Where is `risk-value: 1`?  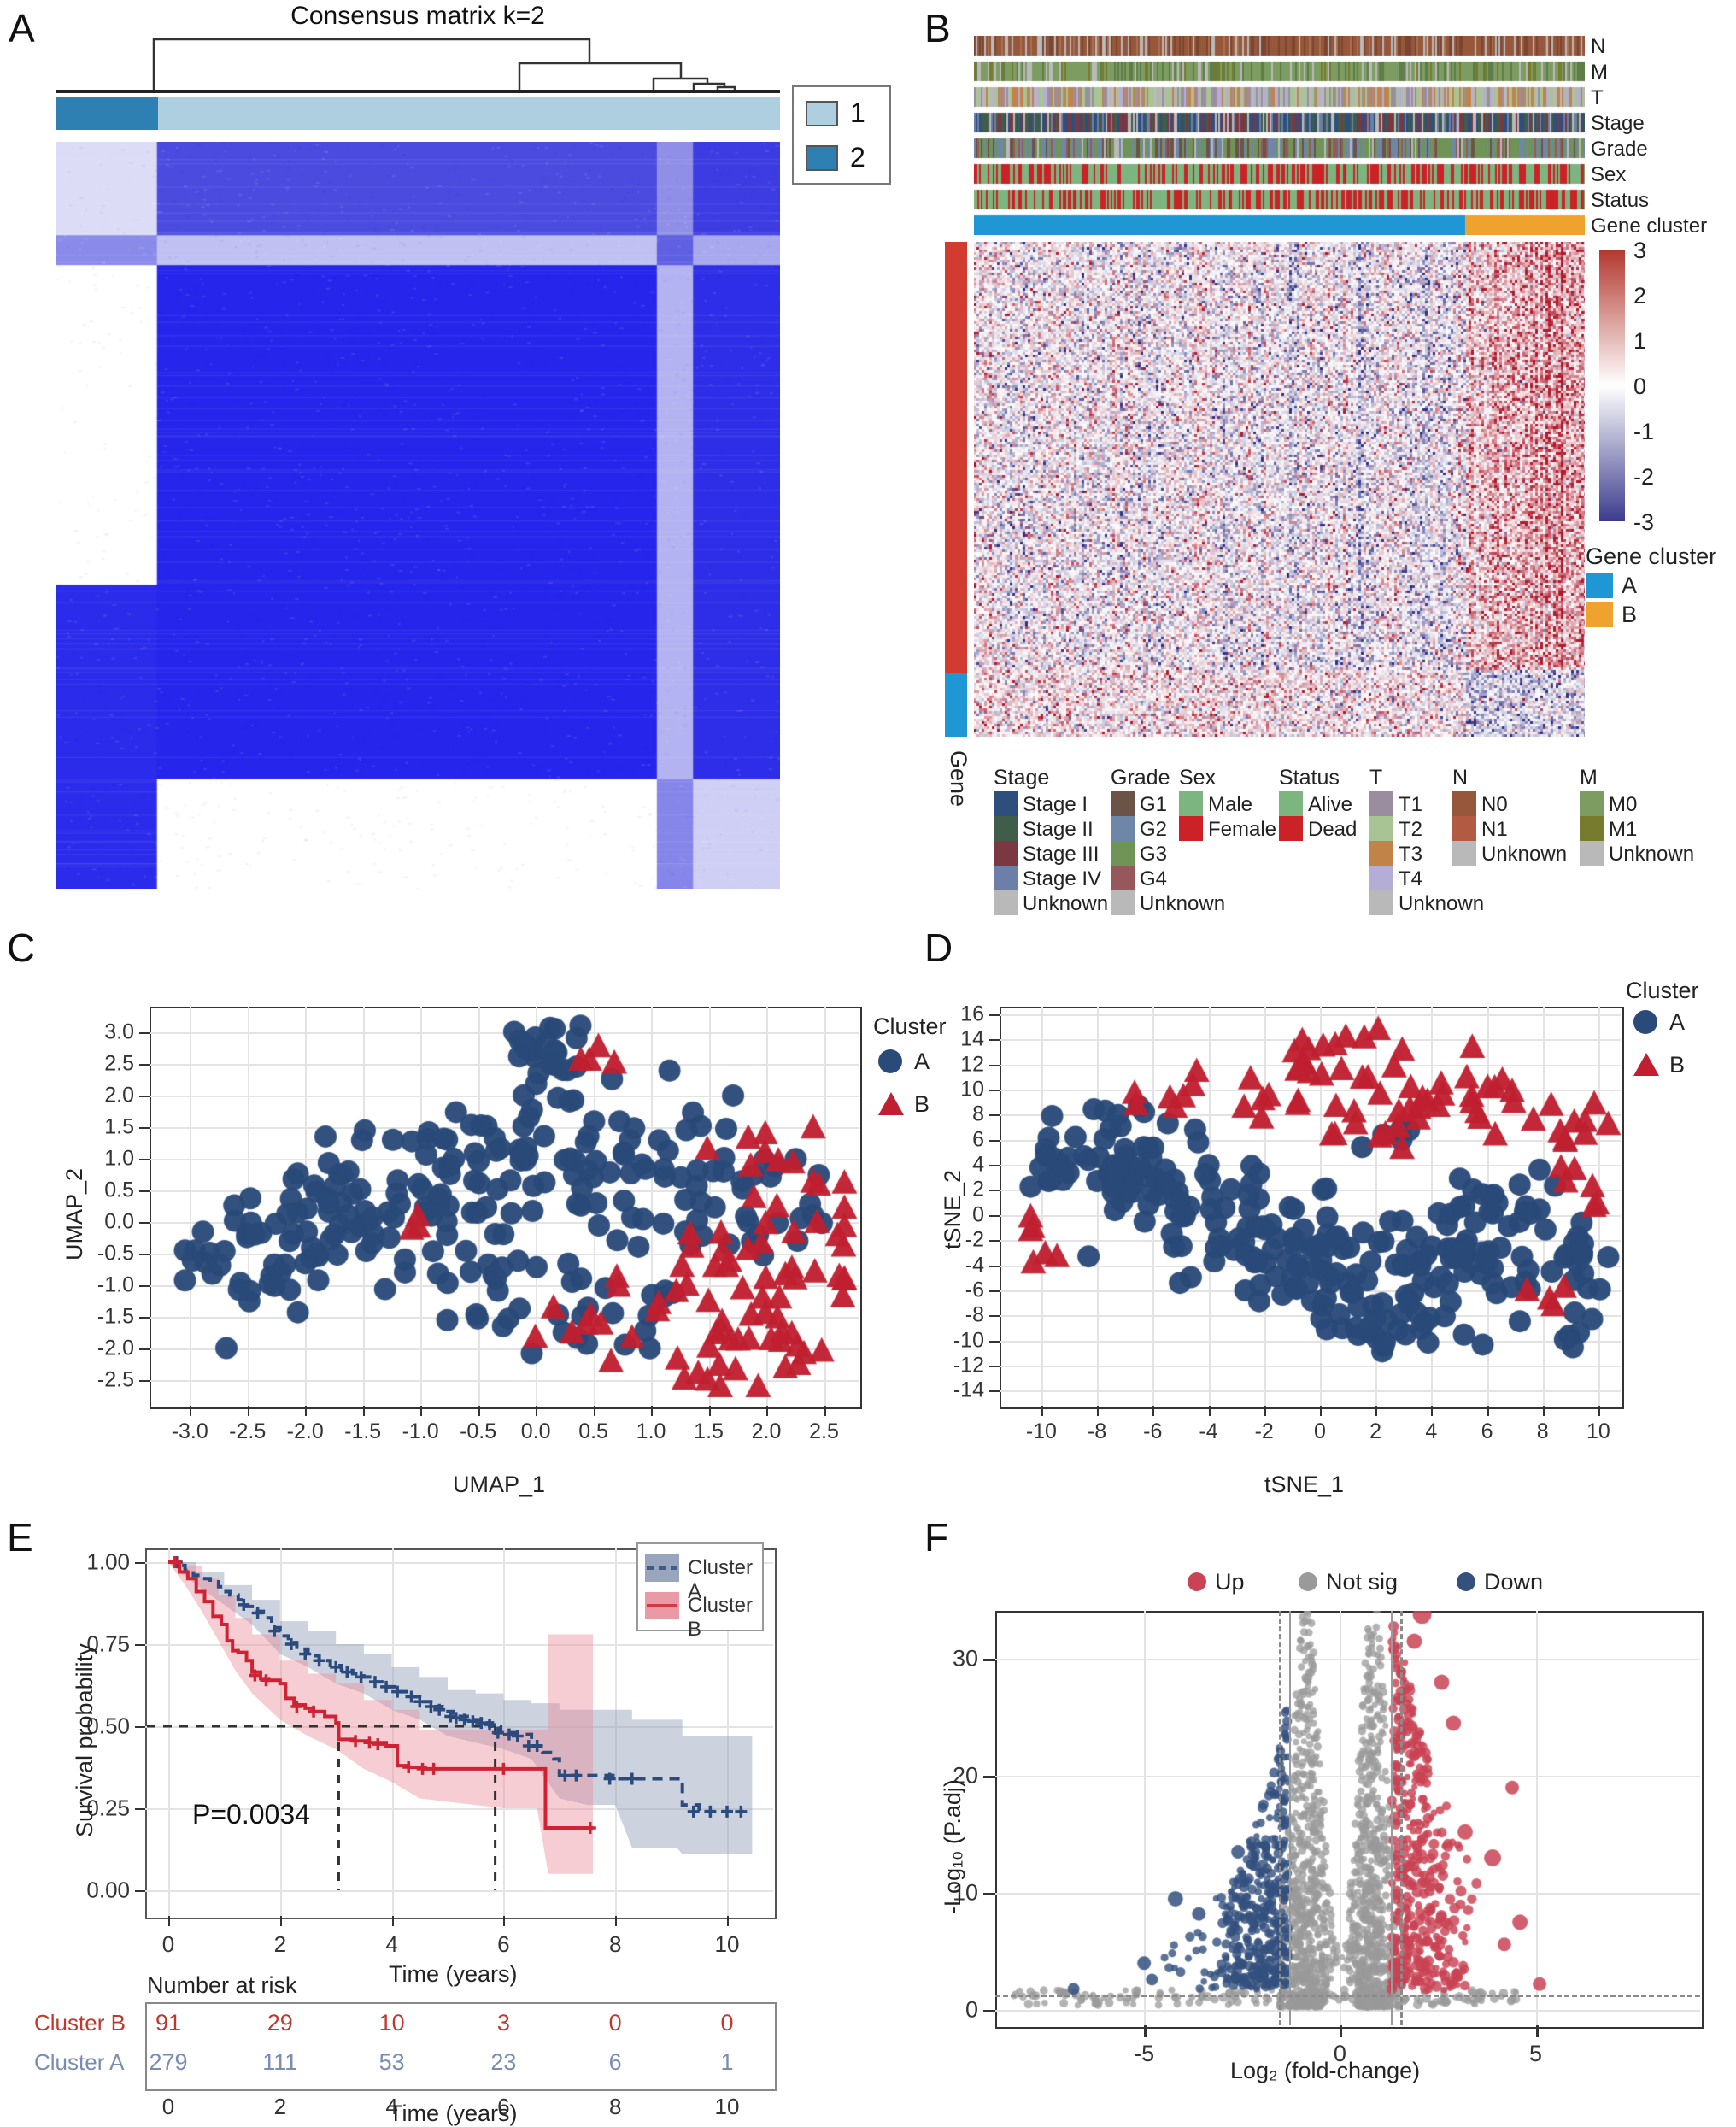 risk-value: 1 is located at coordinates (727, 2062).